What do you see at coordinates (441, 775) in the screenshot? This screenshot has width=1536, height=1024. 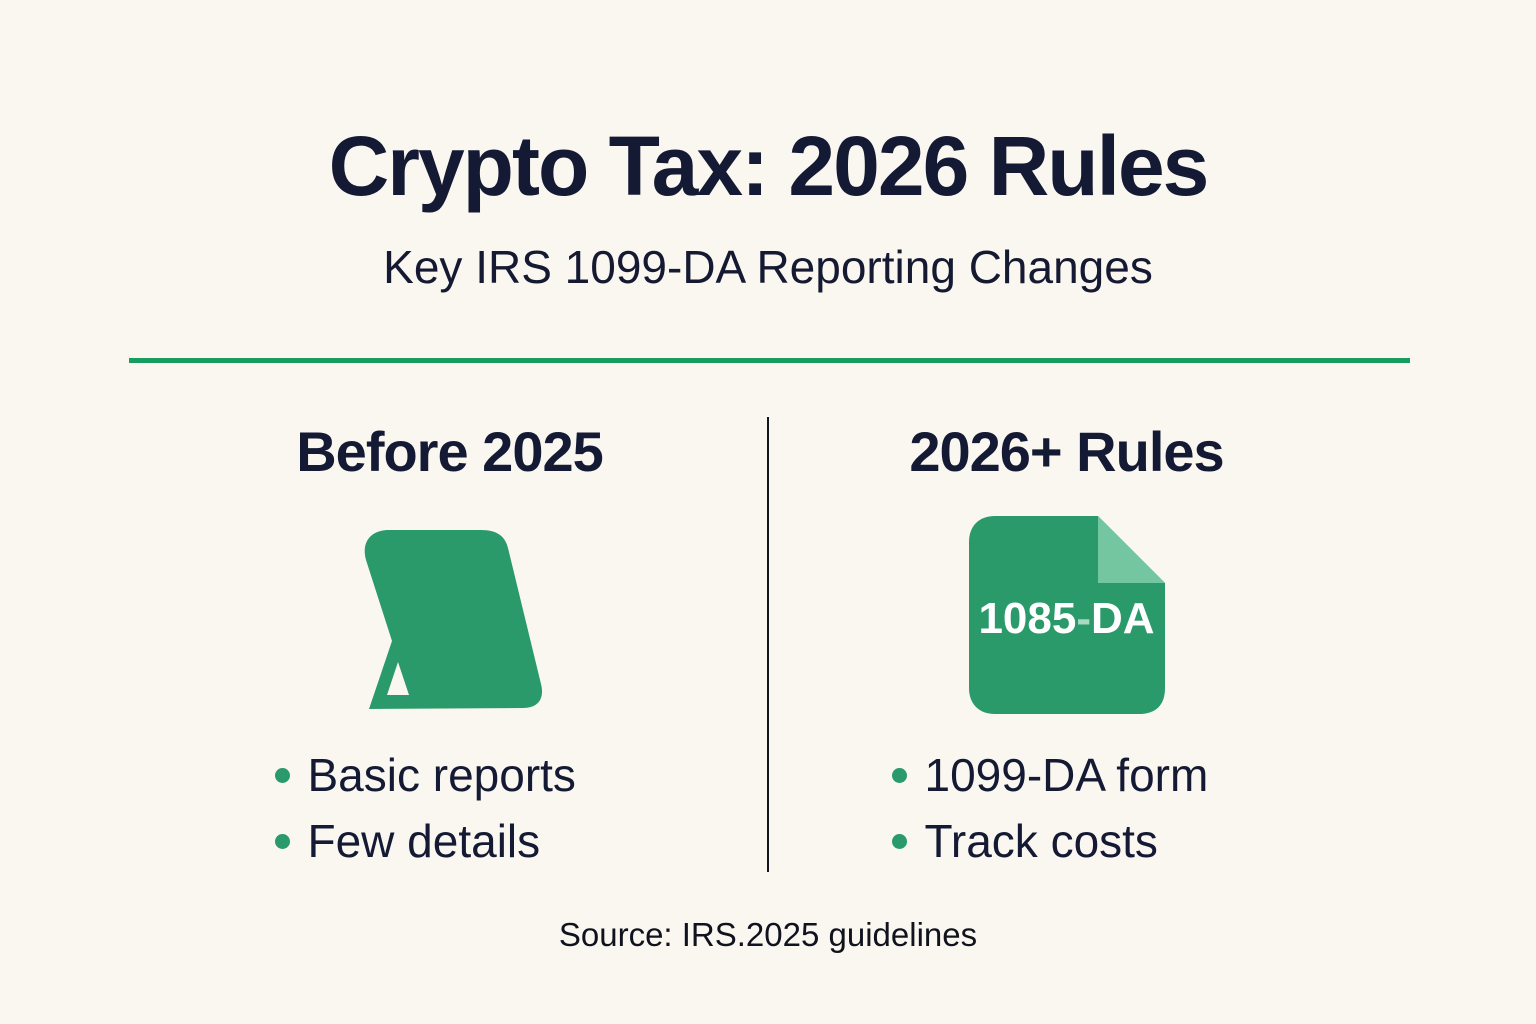 I see `bullet-text: Basic reports` at bounding box center [441, 775].